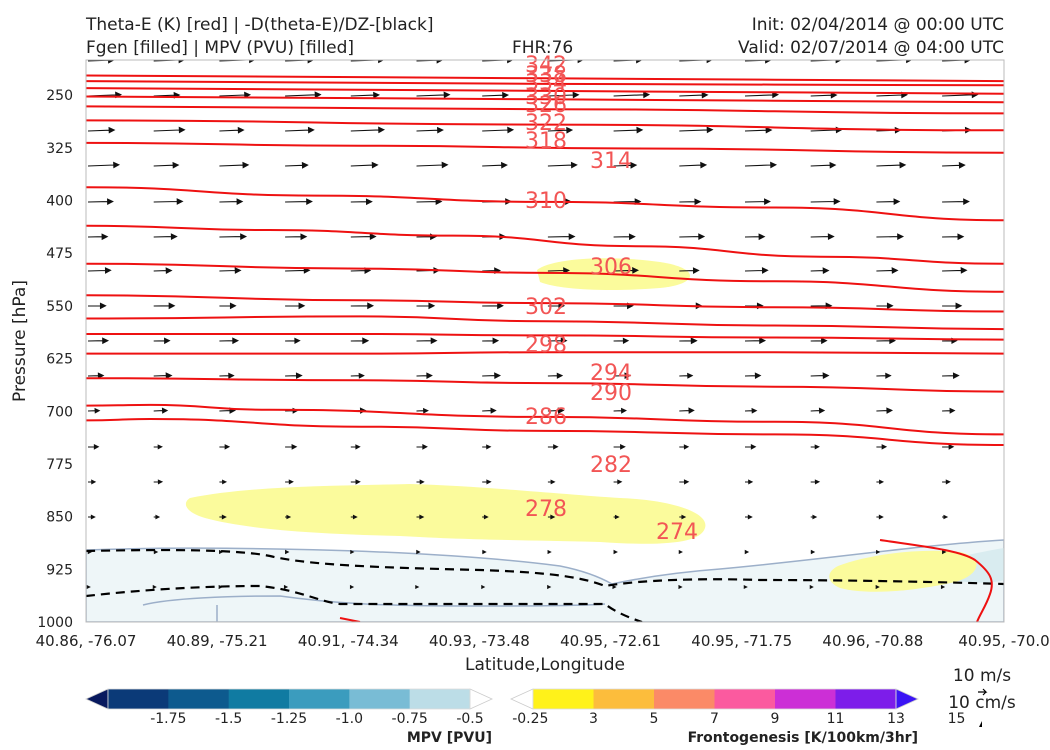 The height and width of the screenshot is (750, 1050). What do you see at coordinates (611, 161) in the screenshot?
I see `theta-e-label: 314` at bounding box center [611, 161].